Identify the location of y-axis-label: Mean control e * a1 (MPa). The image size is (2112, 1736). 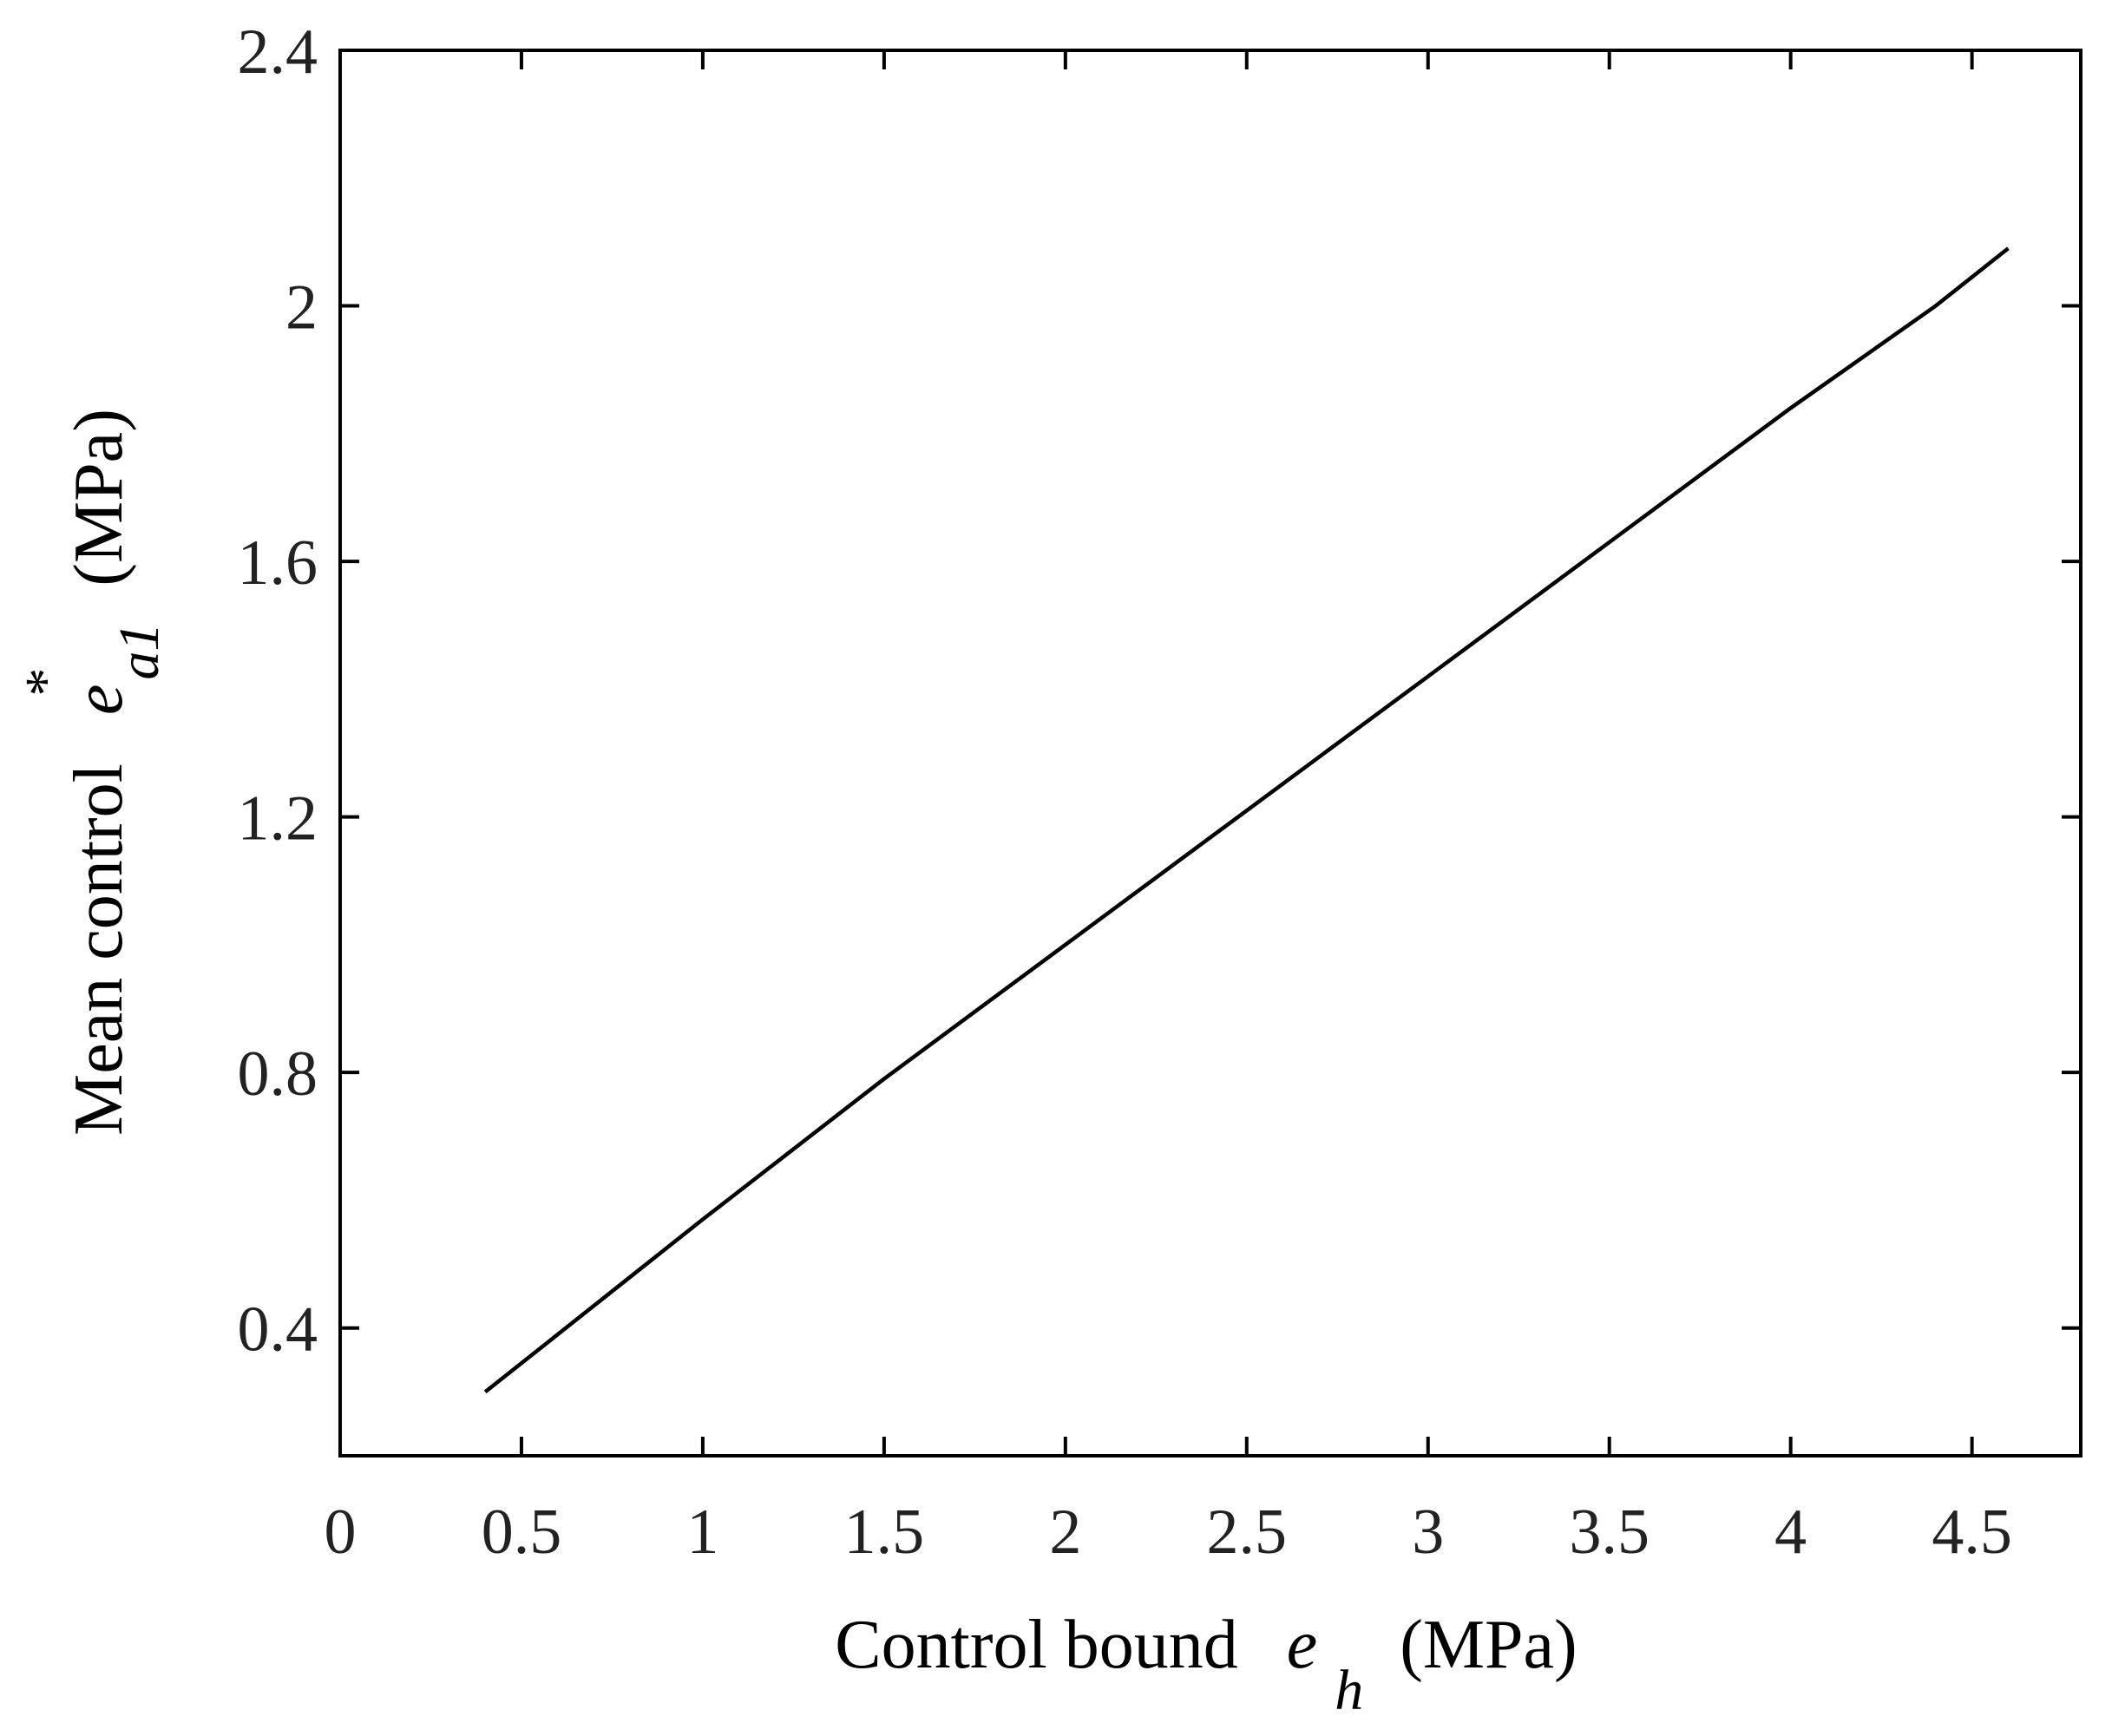
(88, 772).